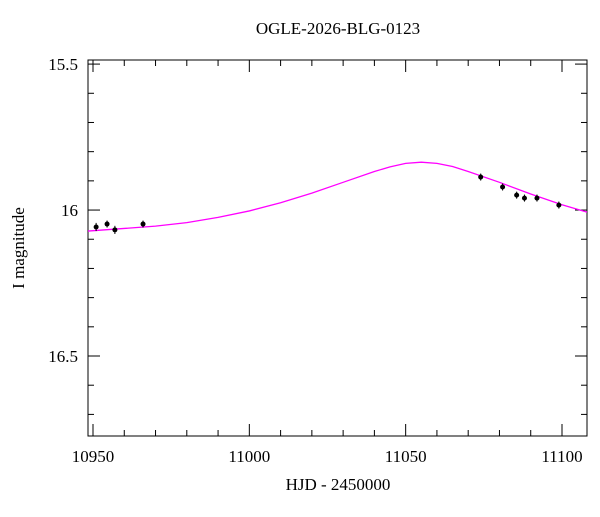 This screenshot has height=517, width=600. What do you see at coordinates (338, 484) in the screenshot?
I see `x-axis-label: HJD - 2450000` at bounding box center [338, 484].